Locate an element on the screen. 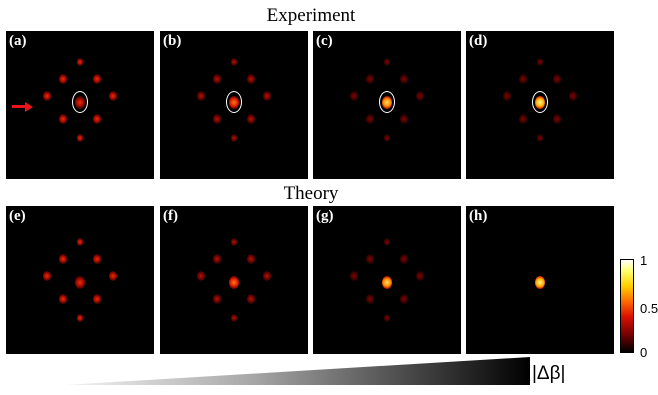  colorbar-tick-mid: 0.5 is located at coordinates (649, 308).